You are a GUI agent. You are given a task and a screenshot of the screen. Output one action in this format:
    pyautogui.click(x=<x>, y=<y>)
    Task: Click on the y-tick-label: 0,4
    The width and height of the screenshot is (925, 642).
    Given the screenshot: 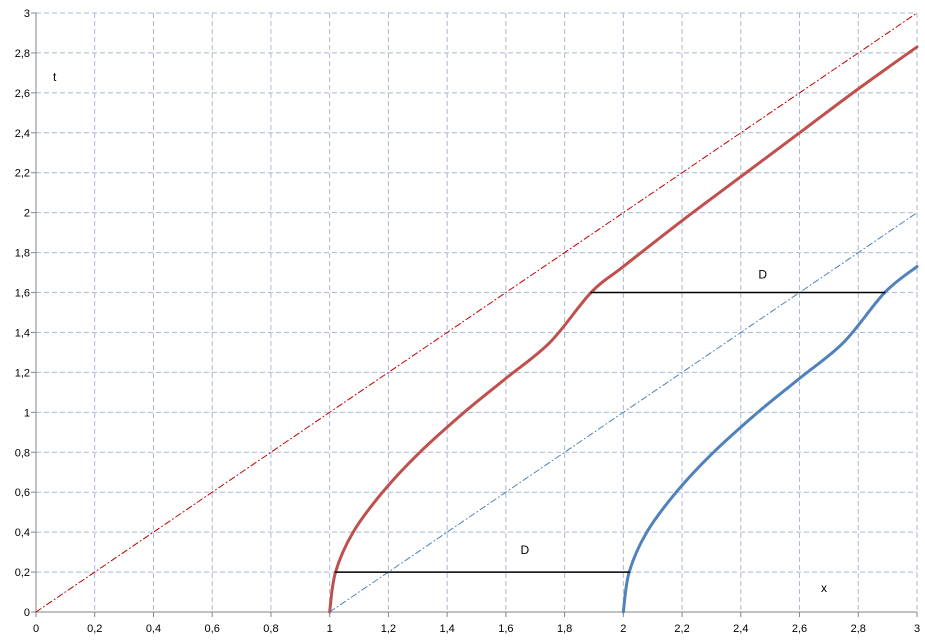 What is the action you would take?
    pyautogui.click(x=22, y=533)
    